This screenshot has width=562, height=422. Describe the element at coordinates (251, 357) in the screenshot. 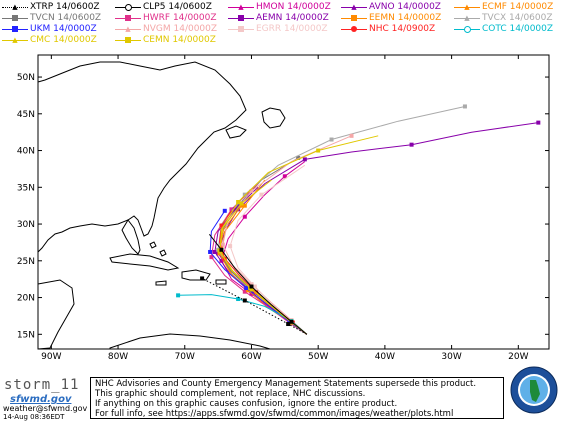

I see `lon-label: 60W` at that location.